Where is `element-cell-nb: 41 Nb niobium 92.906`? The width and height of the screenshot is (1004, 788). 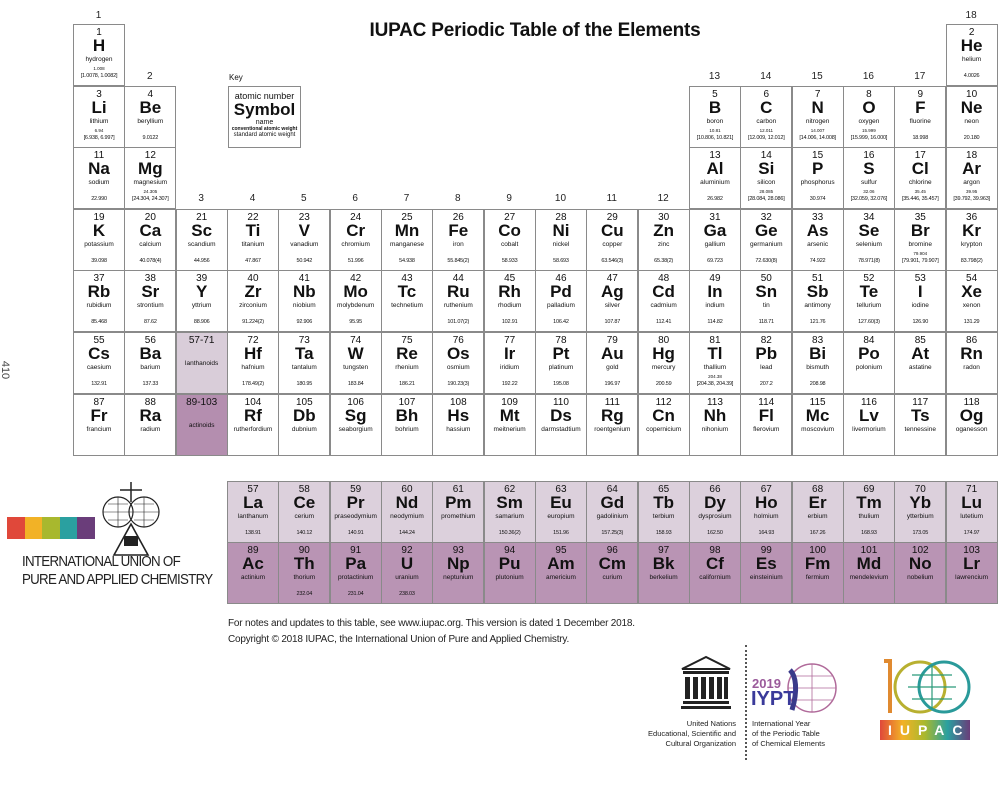
element-cell-nb: 41 Nb niobium 92.906 is located at coordinates (304, 301).